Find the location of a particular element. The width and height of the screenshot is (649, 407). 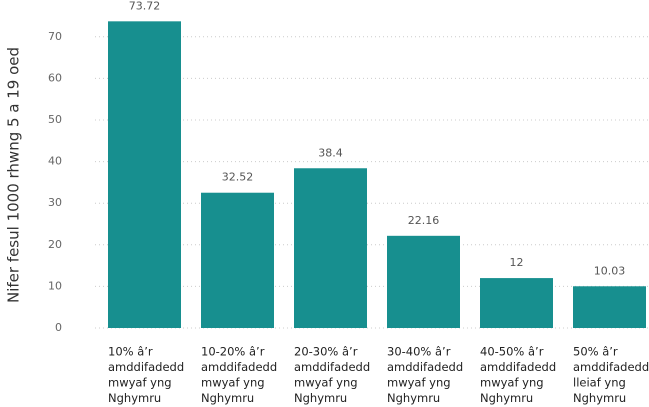

y-axis-title: Nifer fesul 1000 rhwng 5 a 19 oed is located at coordinates (14, 175).